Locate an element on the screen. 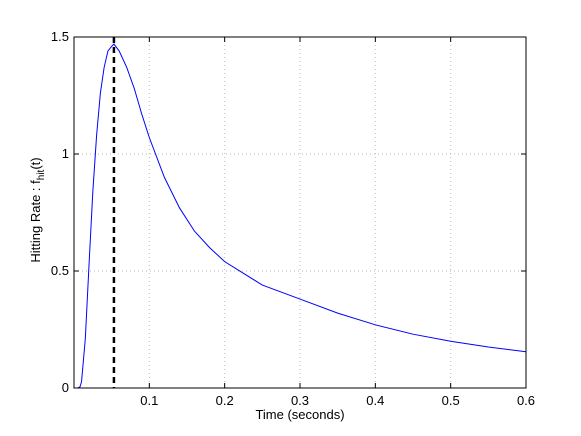 Image resolution: width=581 pixels, height=436 pixels. x-tick-label: 0.6 is located at coordinates (526, 400).